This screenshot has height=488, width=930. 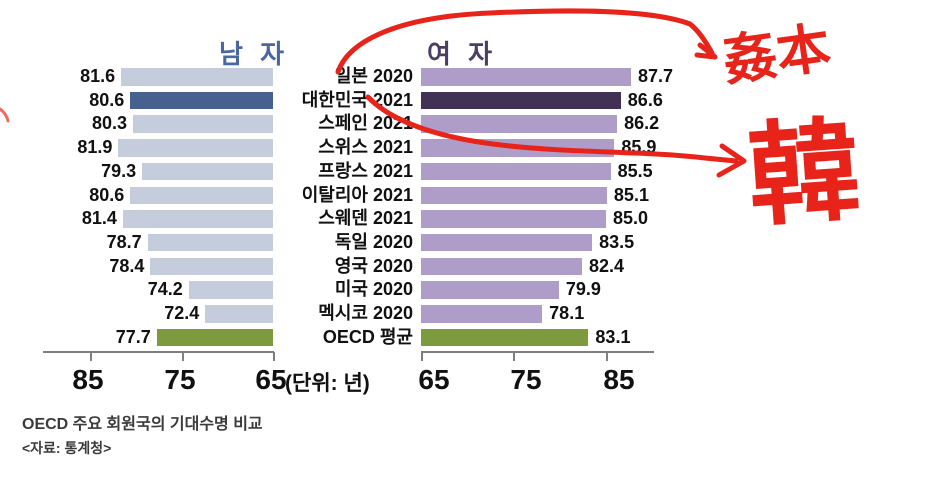 I want to click on handwritten-japan-note: 姦本, so click(x=777, y=55).